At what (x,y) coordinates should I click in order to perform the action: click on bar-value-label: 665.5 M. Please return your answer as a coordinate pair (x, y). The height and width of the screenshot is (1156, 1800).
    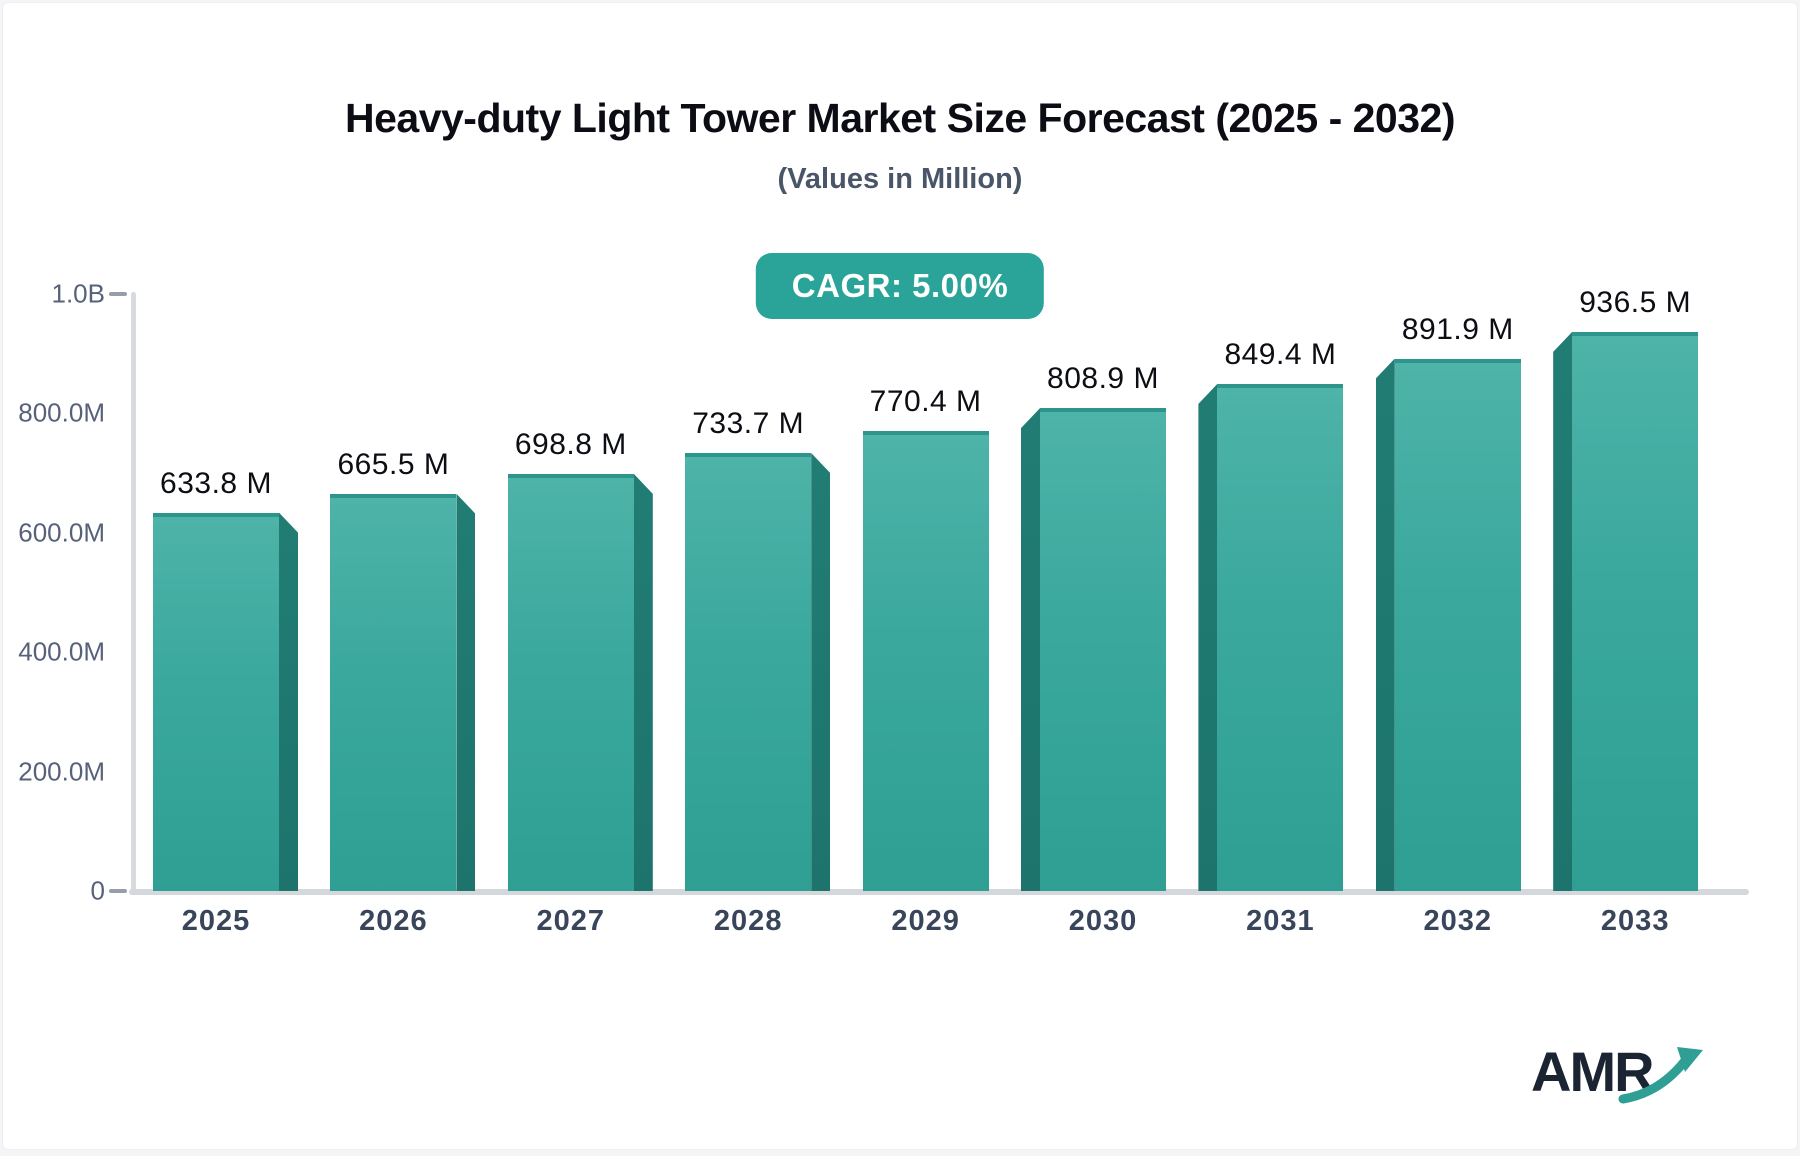
    Looking at the image, I should click on (393, 464).